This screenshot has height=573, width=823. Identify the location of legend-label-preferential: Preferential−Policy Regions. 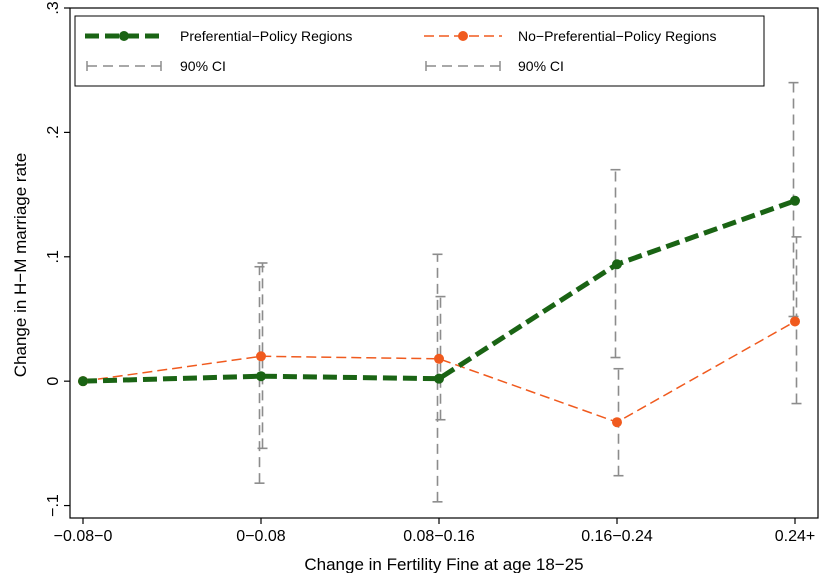
(266, 36).